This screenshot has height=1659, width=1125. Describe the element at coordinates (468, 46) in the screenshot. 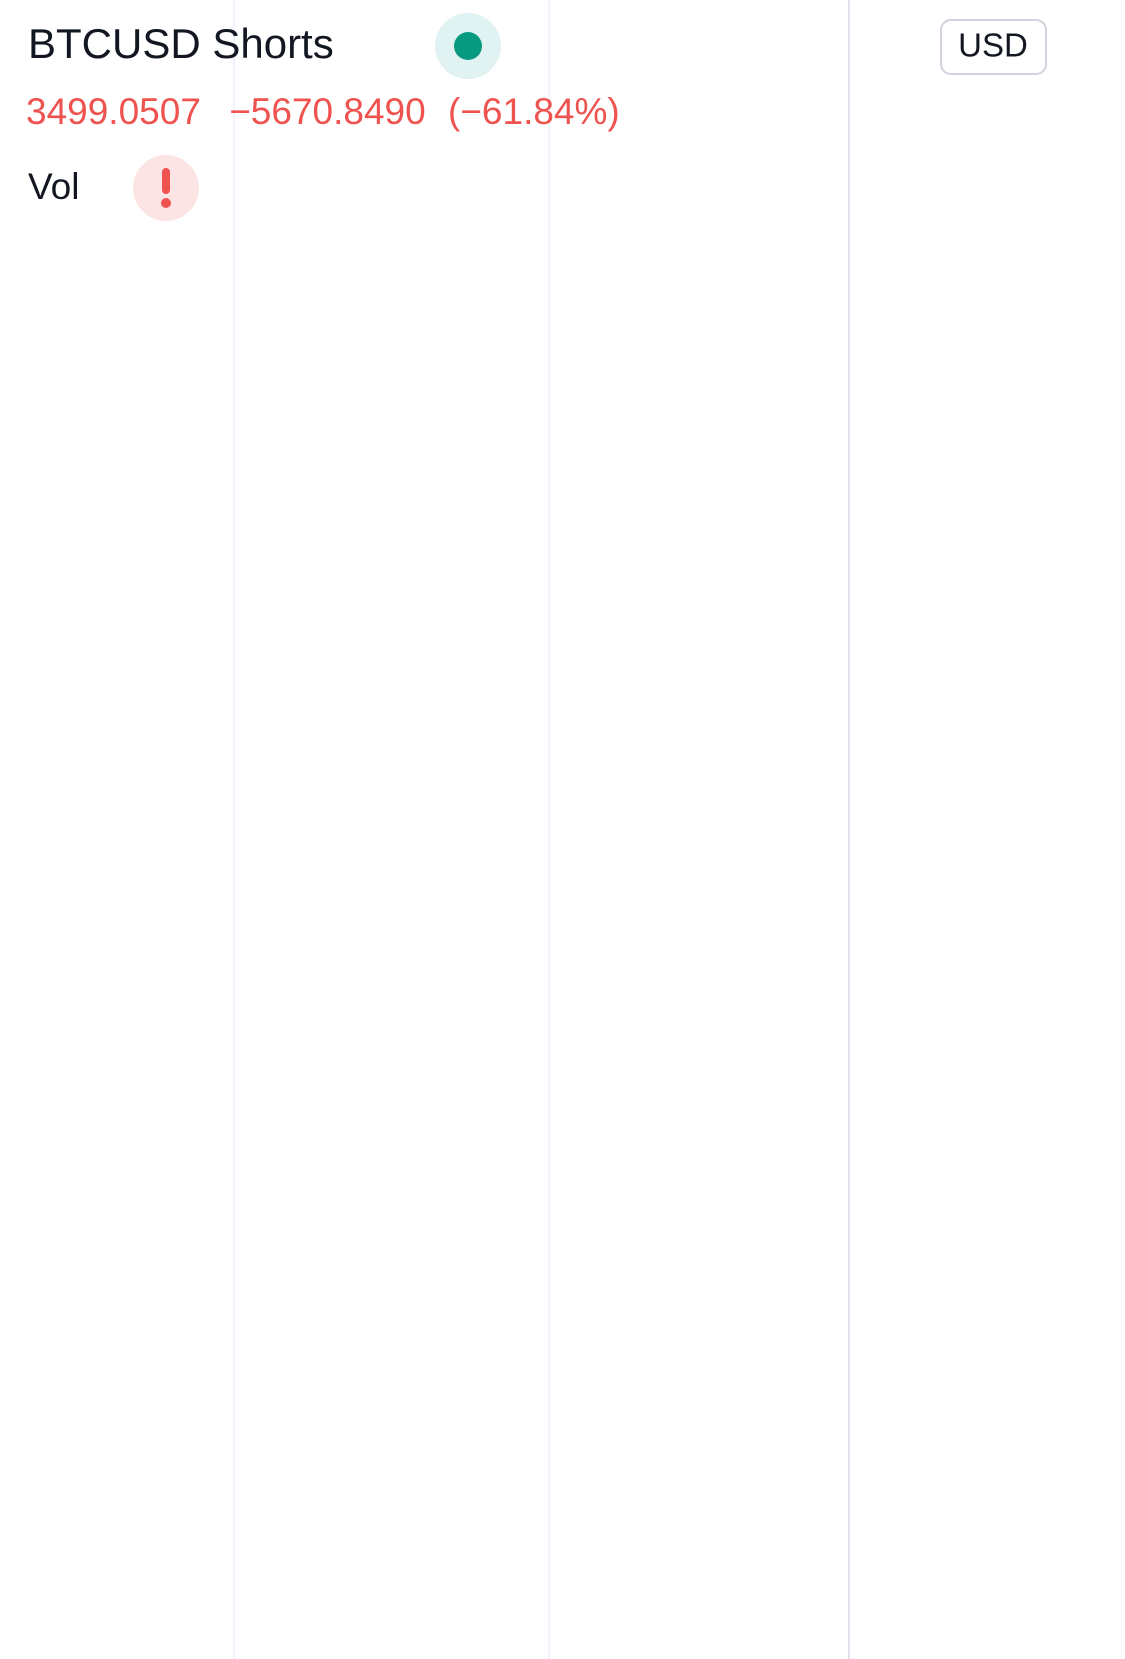

I see `status-dot` at that location.